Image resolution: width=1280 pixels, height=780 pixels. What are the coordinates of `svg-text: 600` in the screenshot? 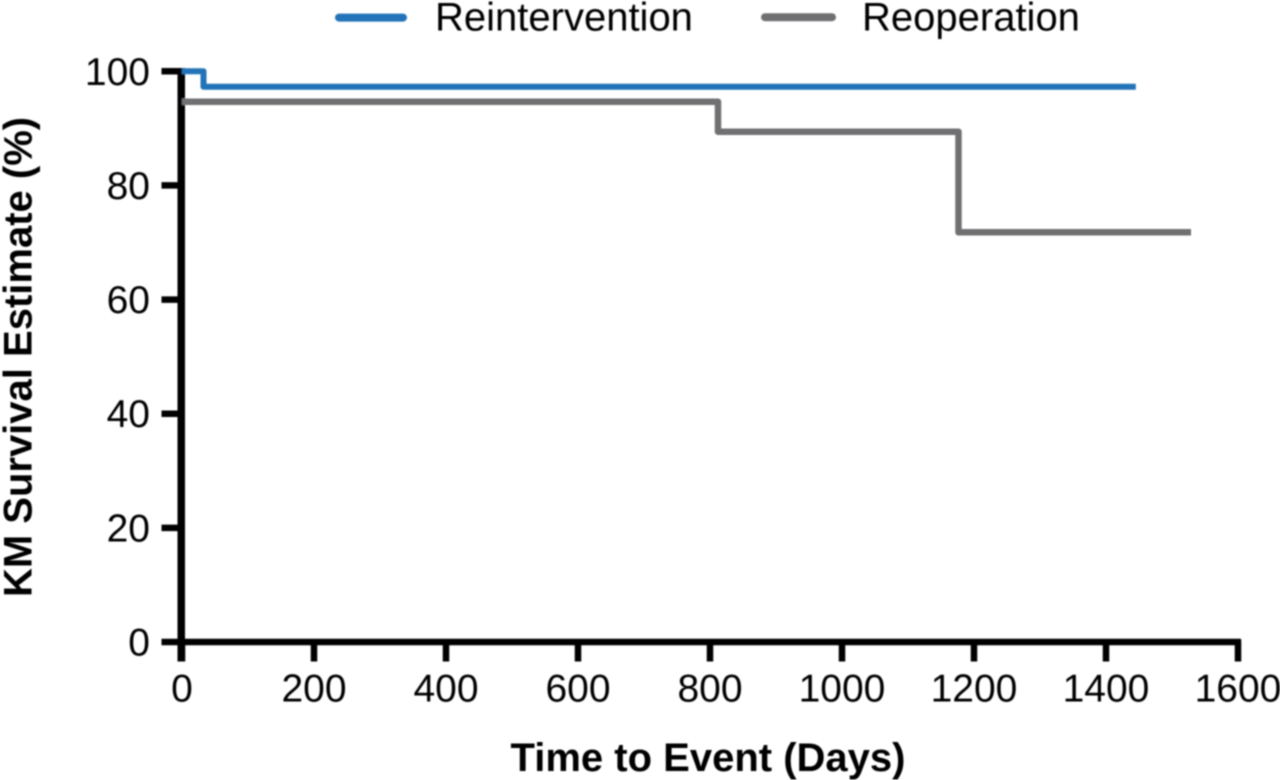 It's located at (577, 688).